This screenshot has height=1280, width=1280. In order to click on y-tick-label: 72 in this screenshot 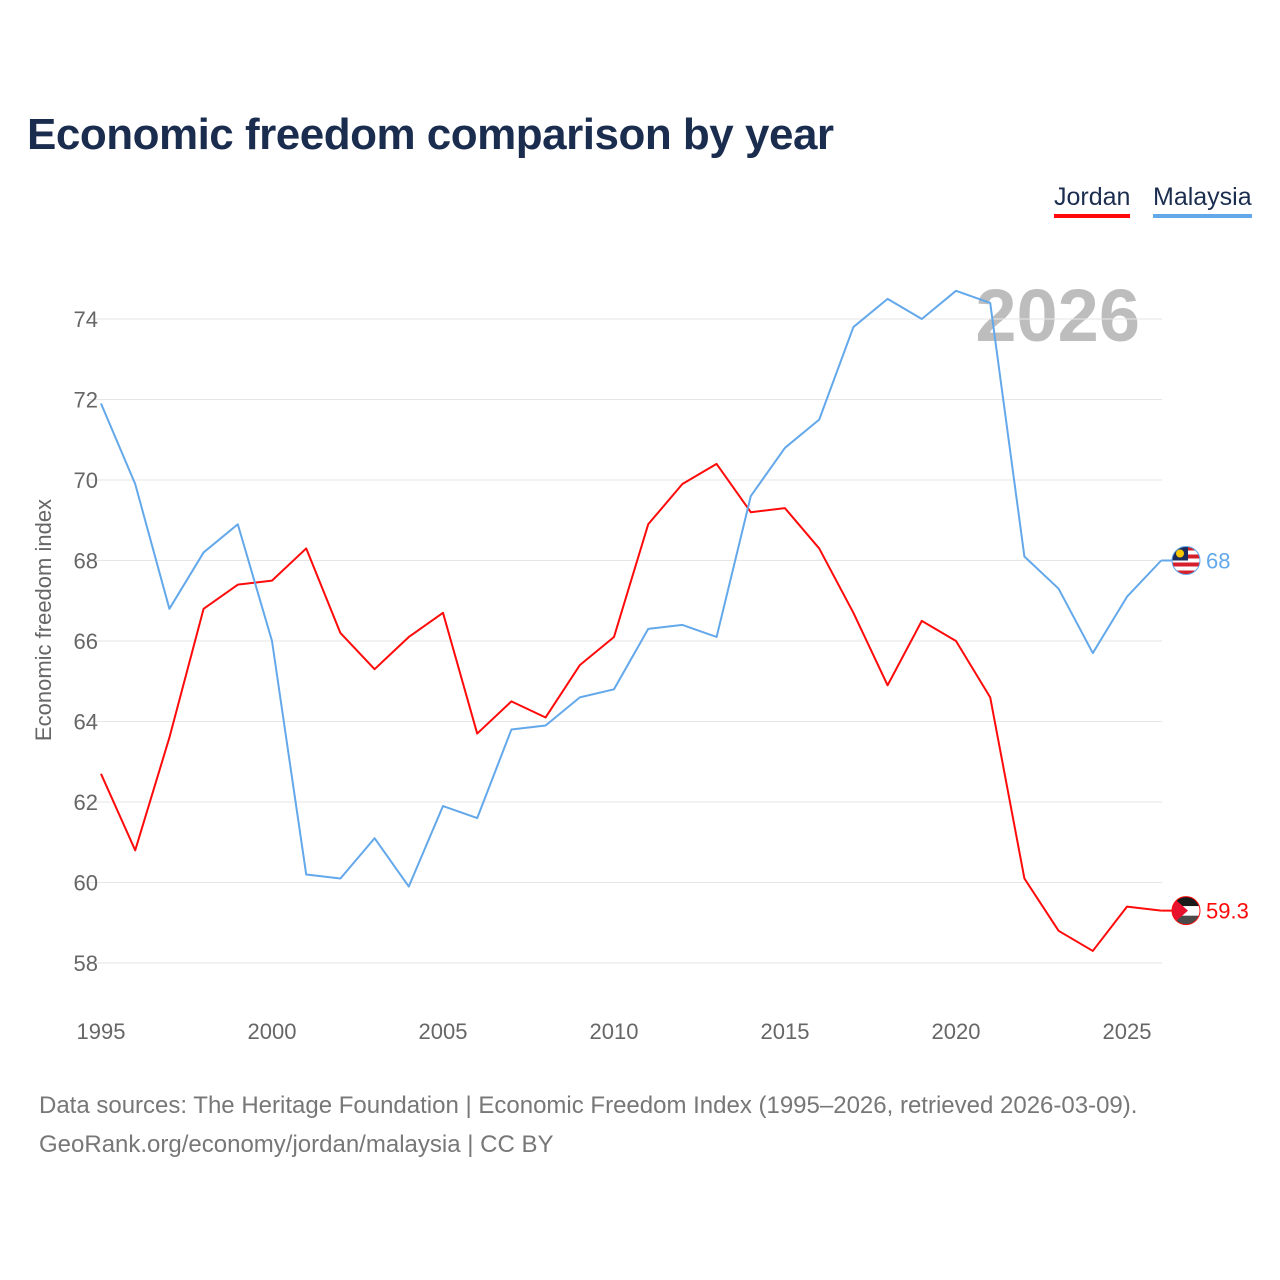, I will do `click(86, 400)`.